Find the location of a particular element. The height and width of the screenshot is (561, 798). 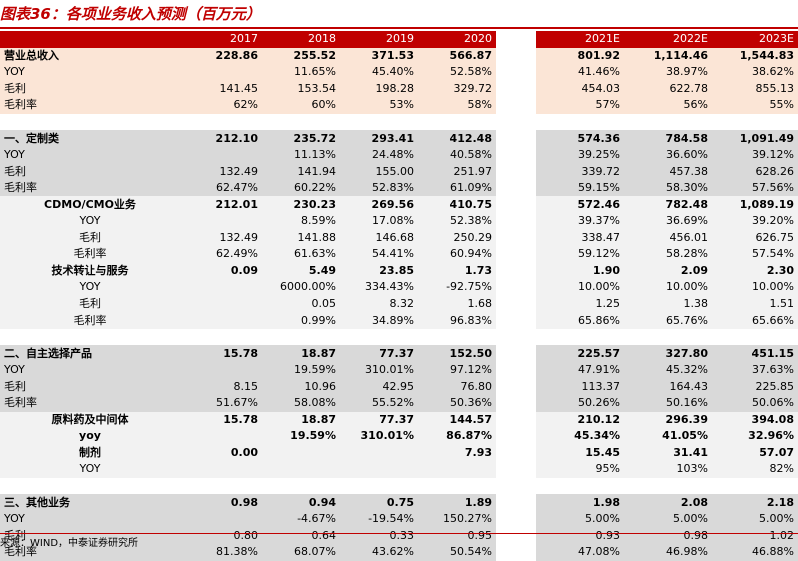

table-row: 毛利 0.80 0.64 0.33 0.95 0.93 0.98 1.02 is located at coordinates (399, 535).